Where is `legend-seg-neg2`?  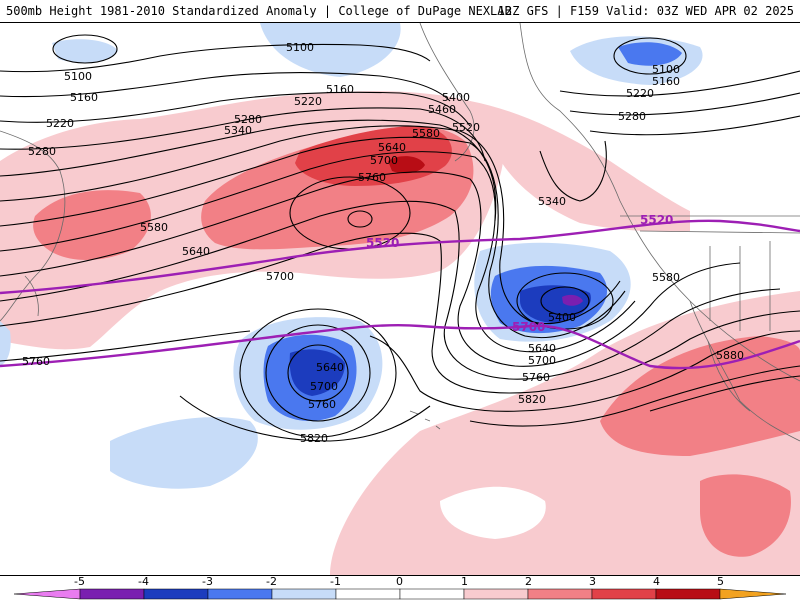 legend-seg-neg2 is located at coordinates (304, 594).